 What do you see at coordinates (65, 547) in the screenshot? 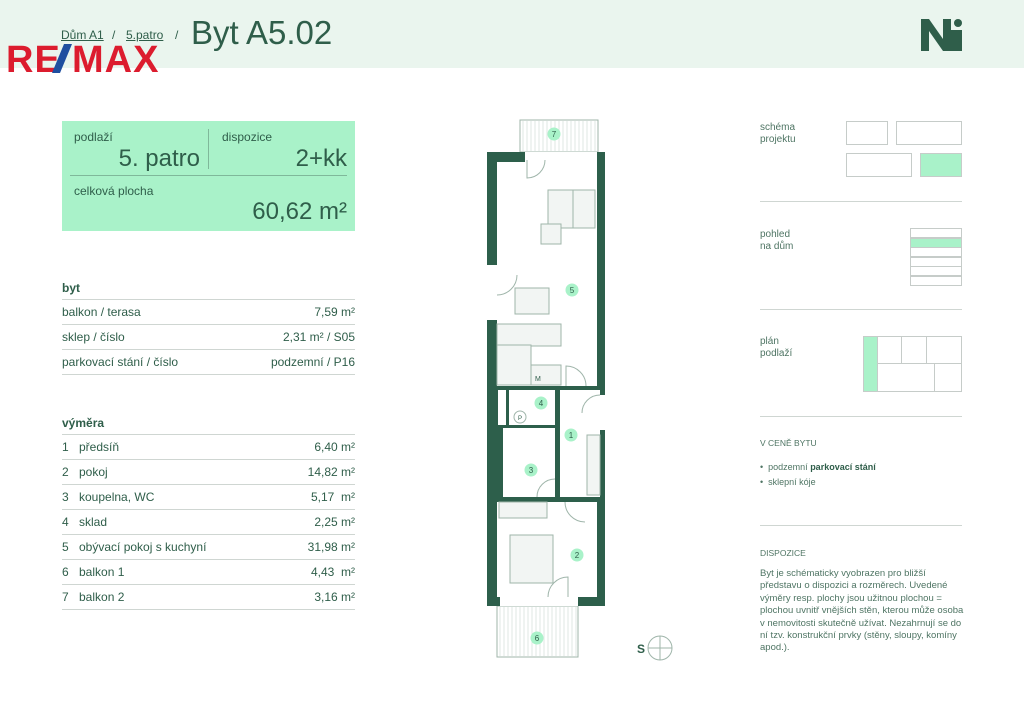
I see `row-number: 5` at bounding box center [65, 547].